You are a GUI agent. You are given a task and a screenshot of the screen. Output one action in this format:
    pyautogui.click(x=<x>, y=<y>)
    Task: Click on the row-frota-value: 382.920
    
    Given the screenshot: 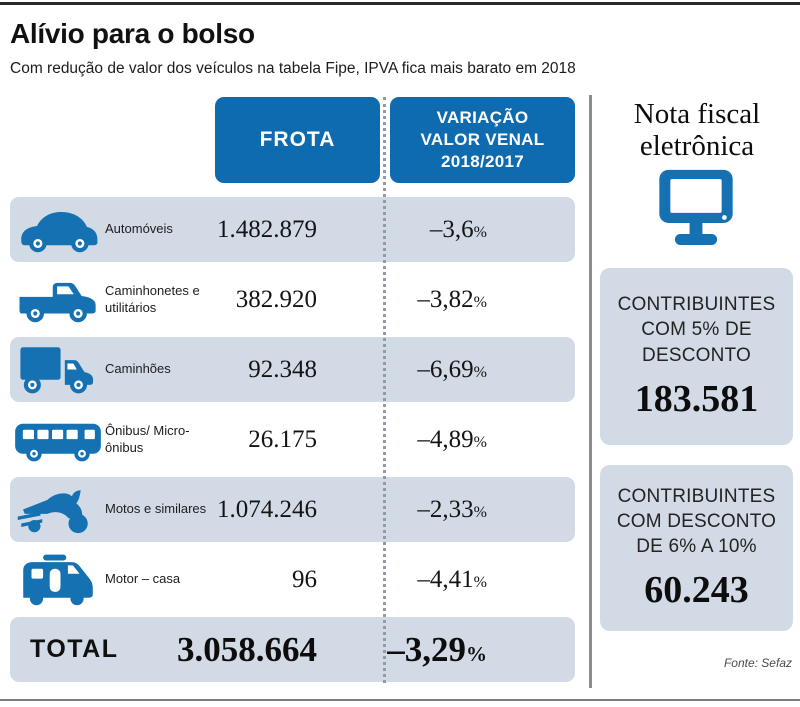 What is the action you would take?
    pyautogui.click(x=276, y=299)
    